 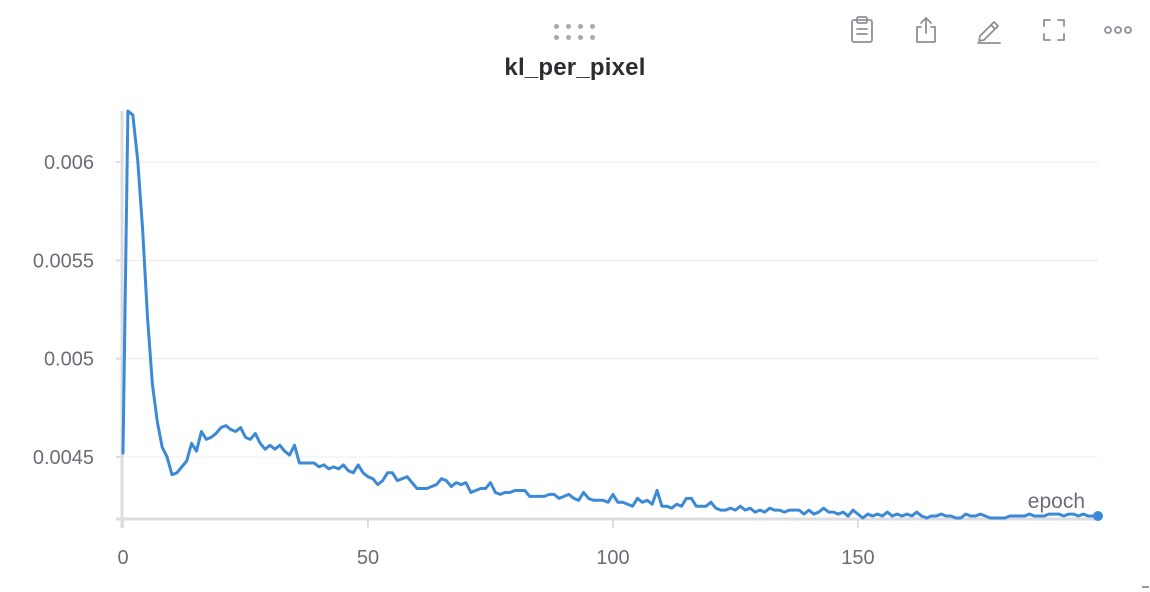 I want to click on fullscreen-icon, so click(x=1054, y=30).